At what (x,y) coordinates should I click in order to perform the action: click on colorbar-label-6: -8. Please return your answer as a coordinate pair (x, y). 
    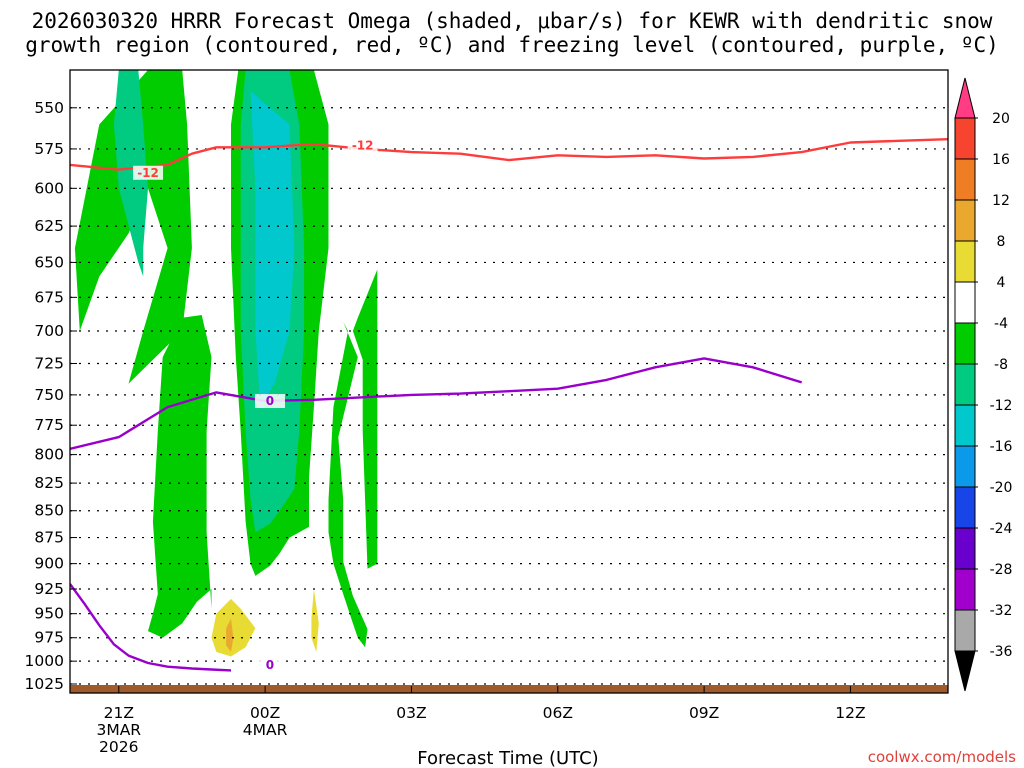
    Looking at the image, I should click on (1001, 365).